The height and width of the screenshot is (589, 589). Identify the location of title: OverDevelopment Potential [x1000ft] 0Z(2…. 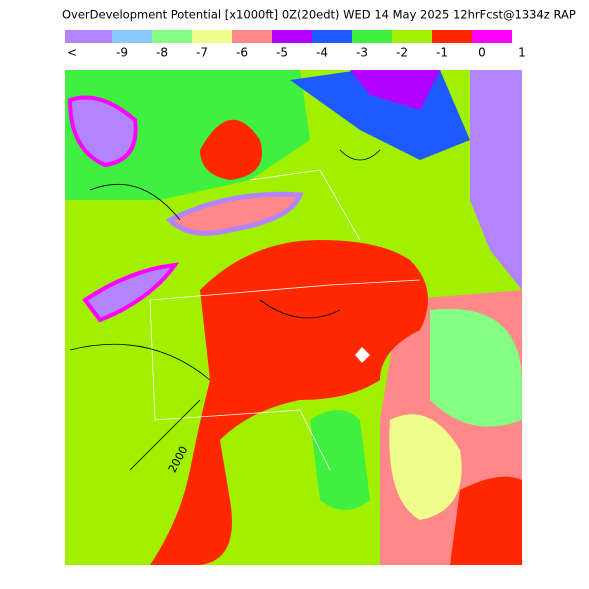
(319, 15).